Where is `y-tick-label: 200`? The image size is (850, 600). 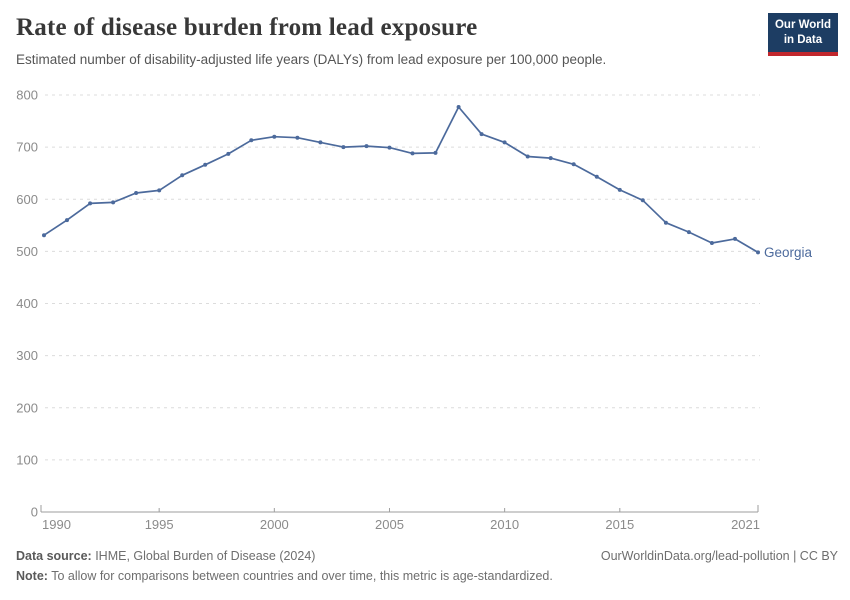
y-tick-label: 200 is located at coordinates (27, 407).